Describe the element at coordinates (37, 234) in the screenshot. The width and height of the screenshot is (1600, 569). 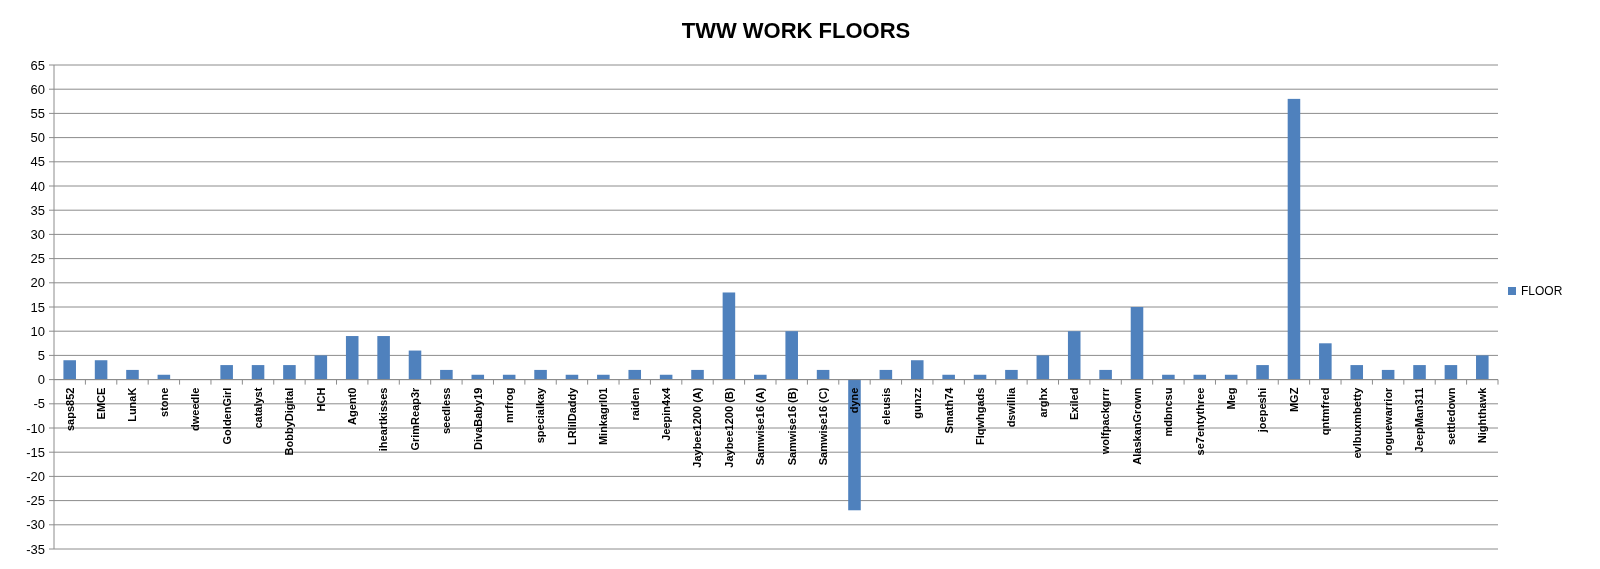
I see `y-tick-label: 30` at that location.